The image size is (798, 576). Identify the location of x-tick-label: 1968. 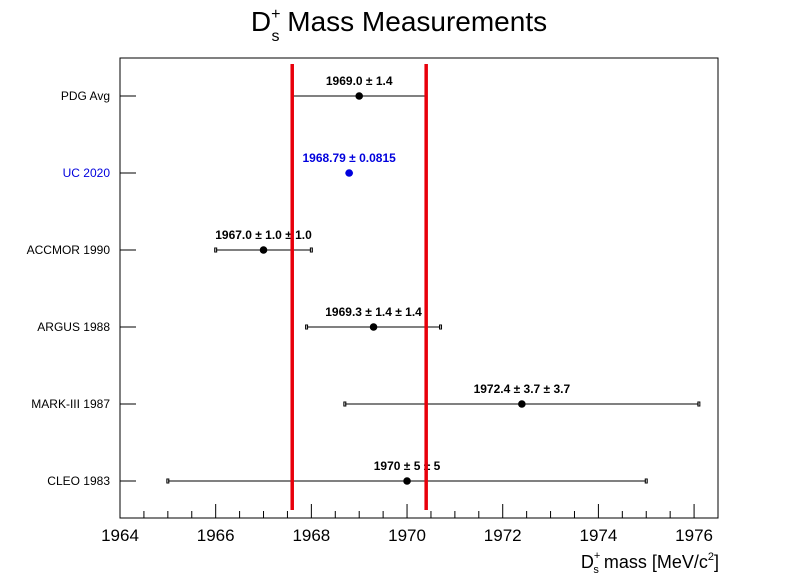
(311, 535).